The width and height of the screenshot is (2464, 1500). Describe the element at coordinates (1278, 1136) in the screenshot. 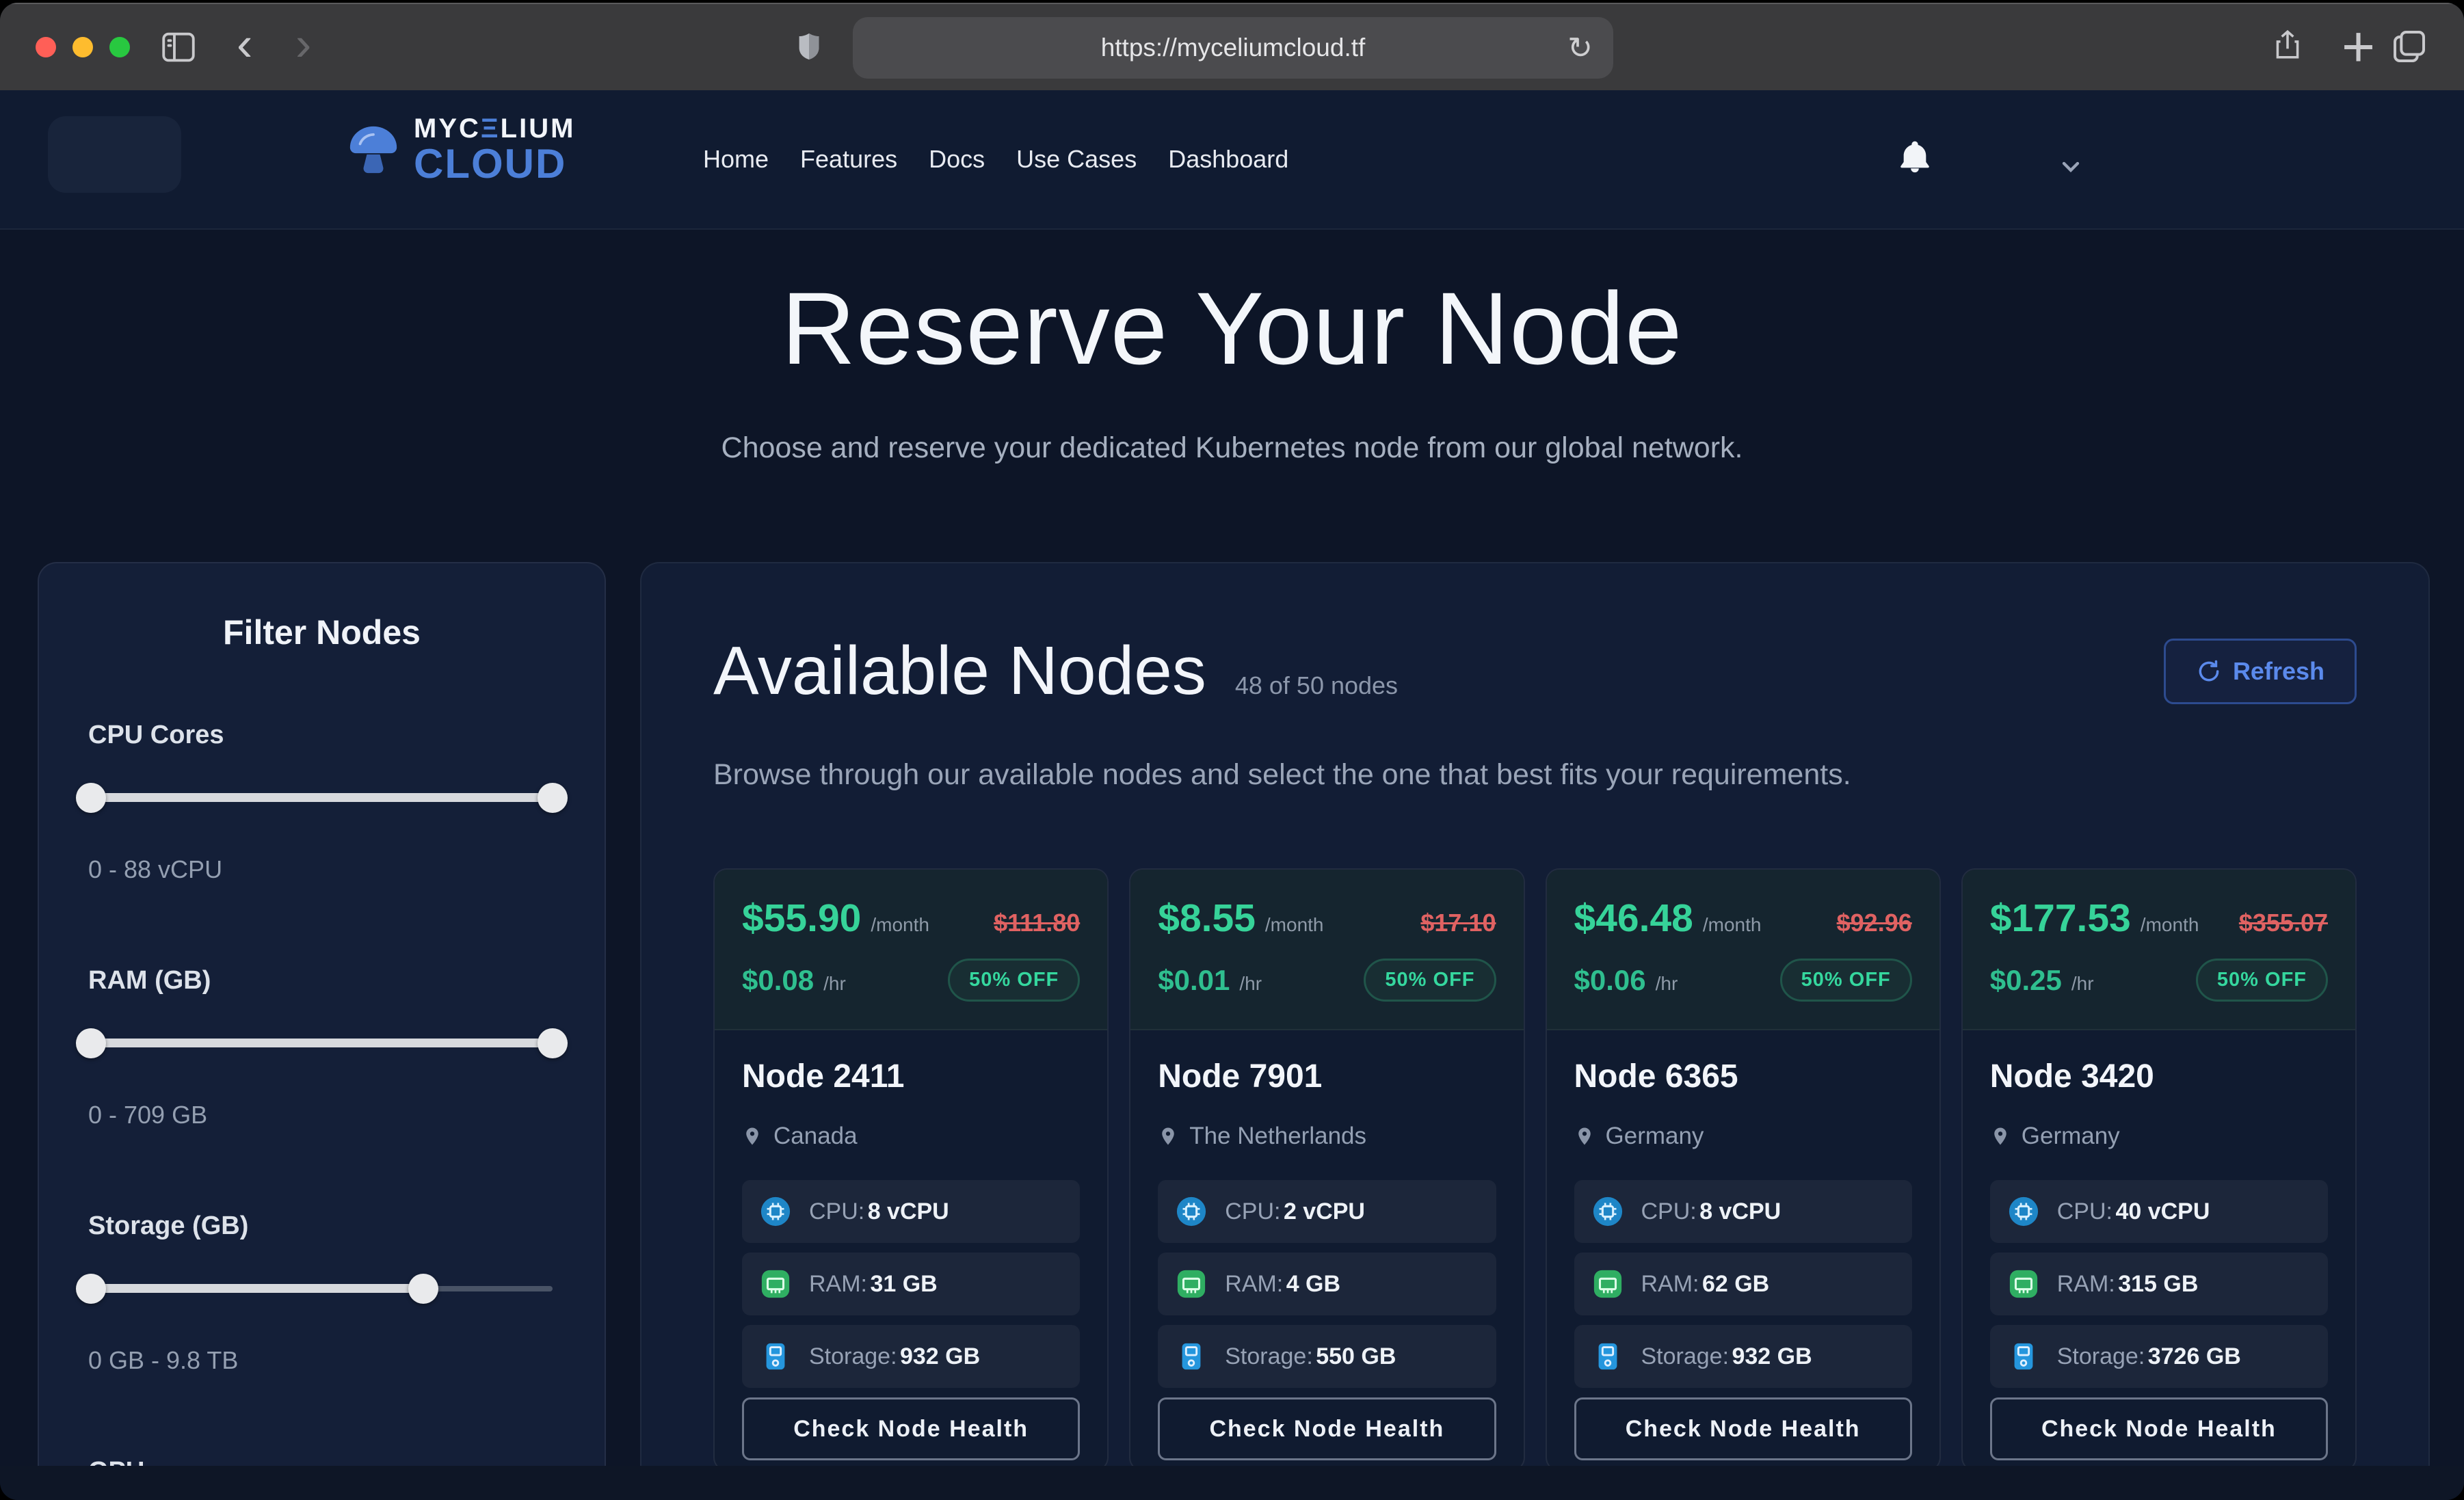

I see `node-location: The Netherlands` at that location.